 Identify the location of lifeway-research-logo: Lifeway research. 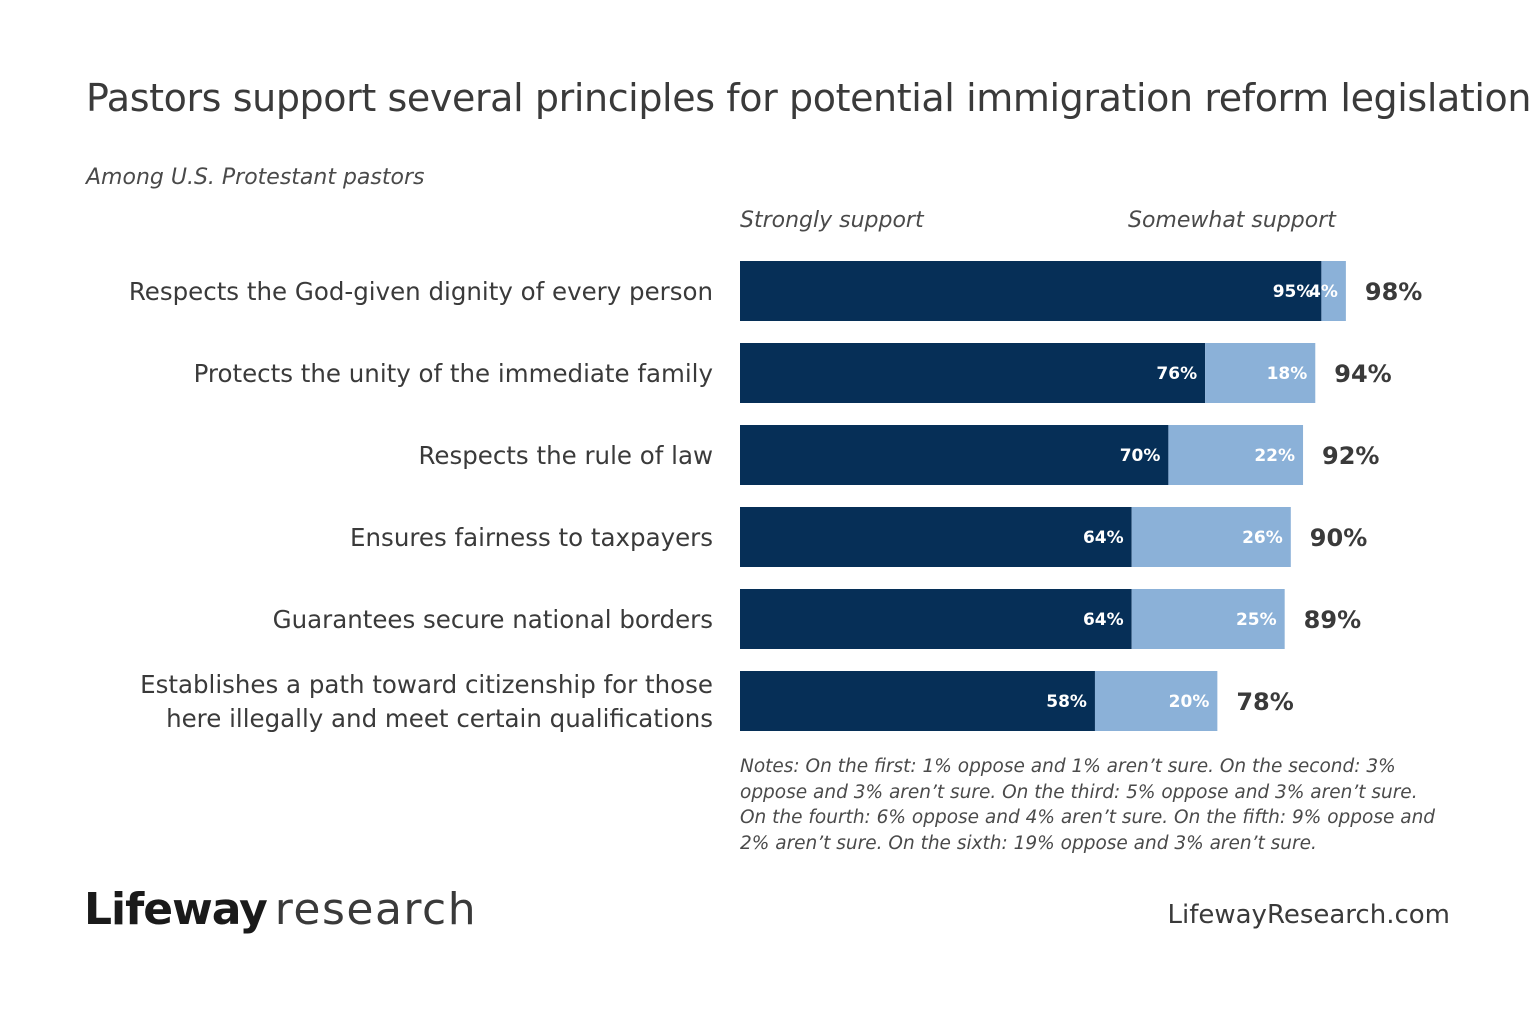
(280, 909).